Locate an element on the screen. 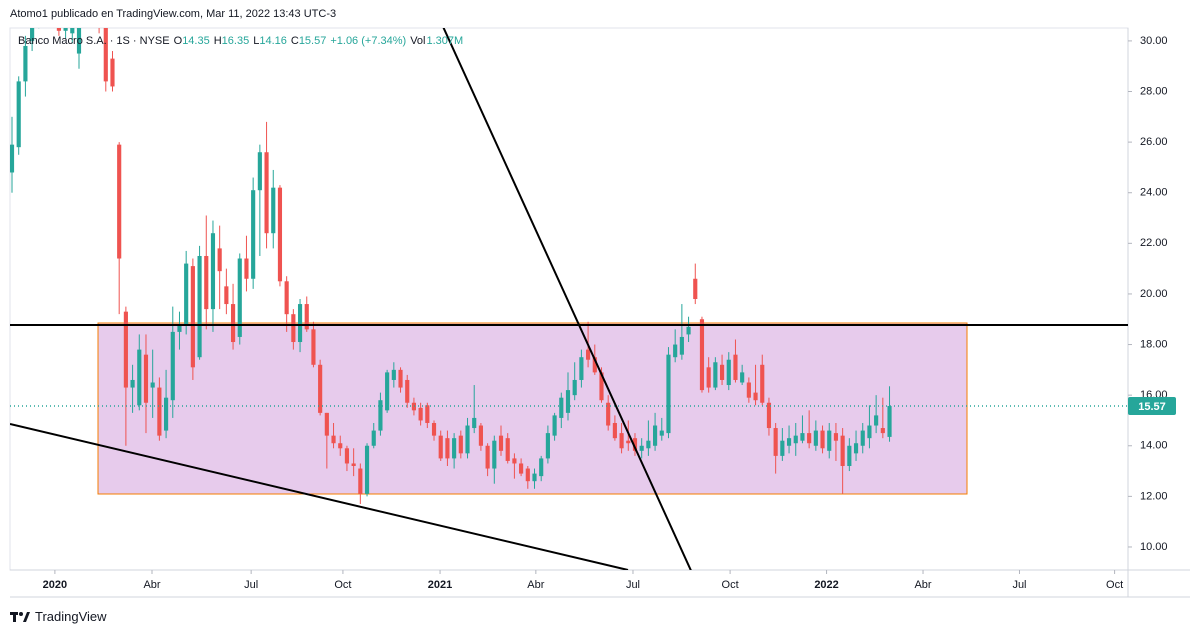  ohlc-field: L14.16 is located at coordinates (270, 41).